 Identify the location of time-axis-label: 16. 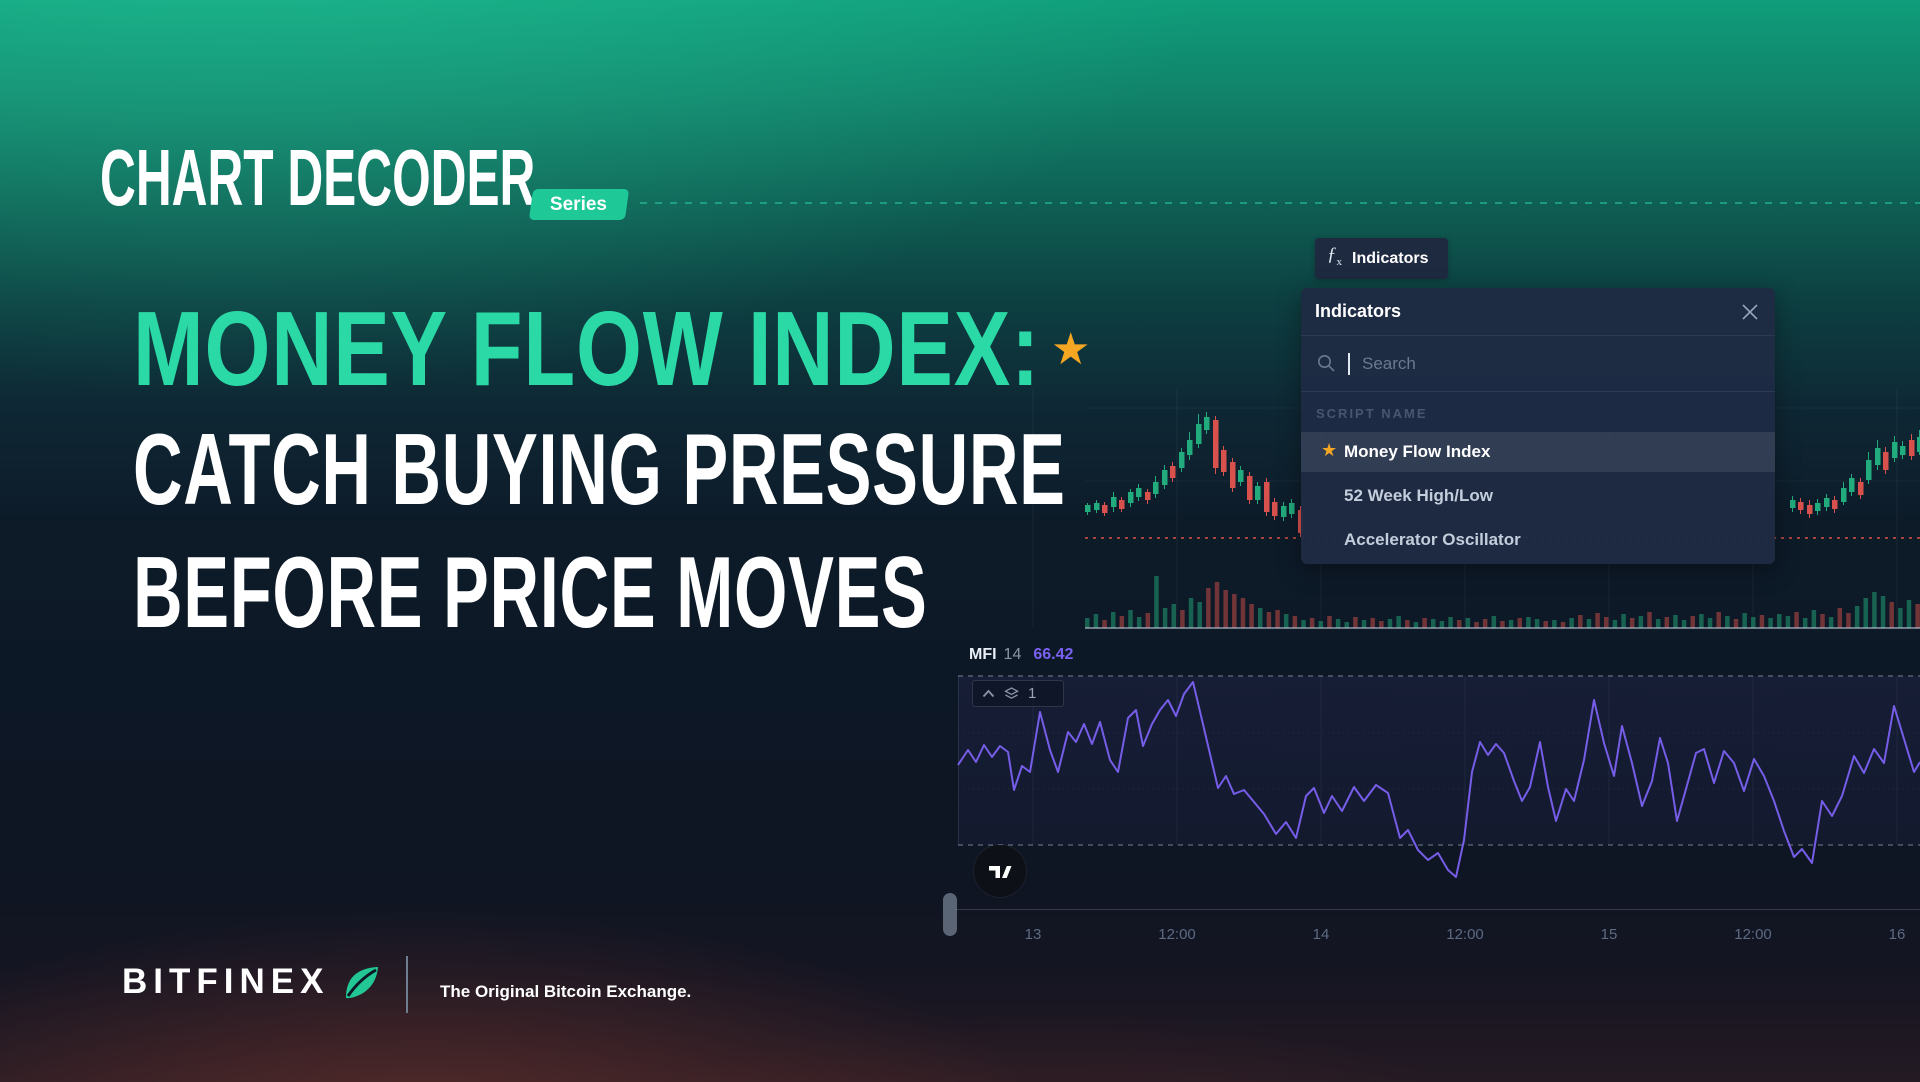
(1897, 934).